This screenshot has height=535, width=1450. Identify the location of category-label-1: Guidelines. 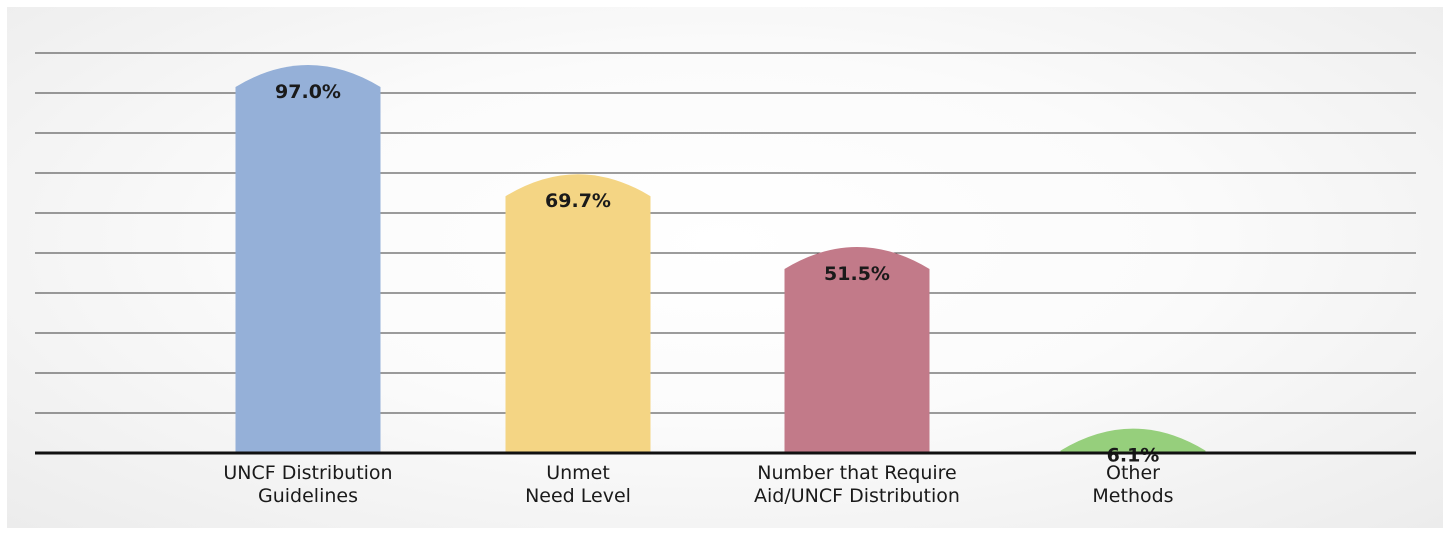
(308, 496).